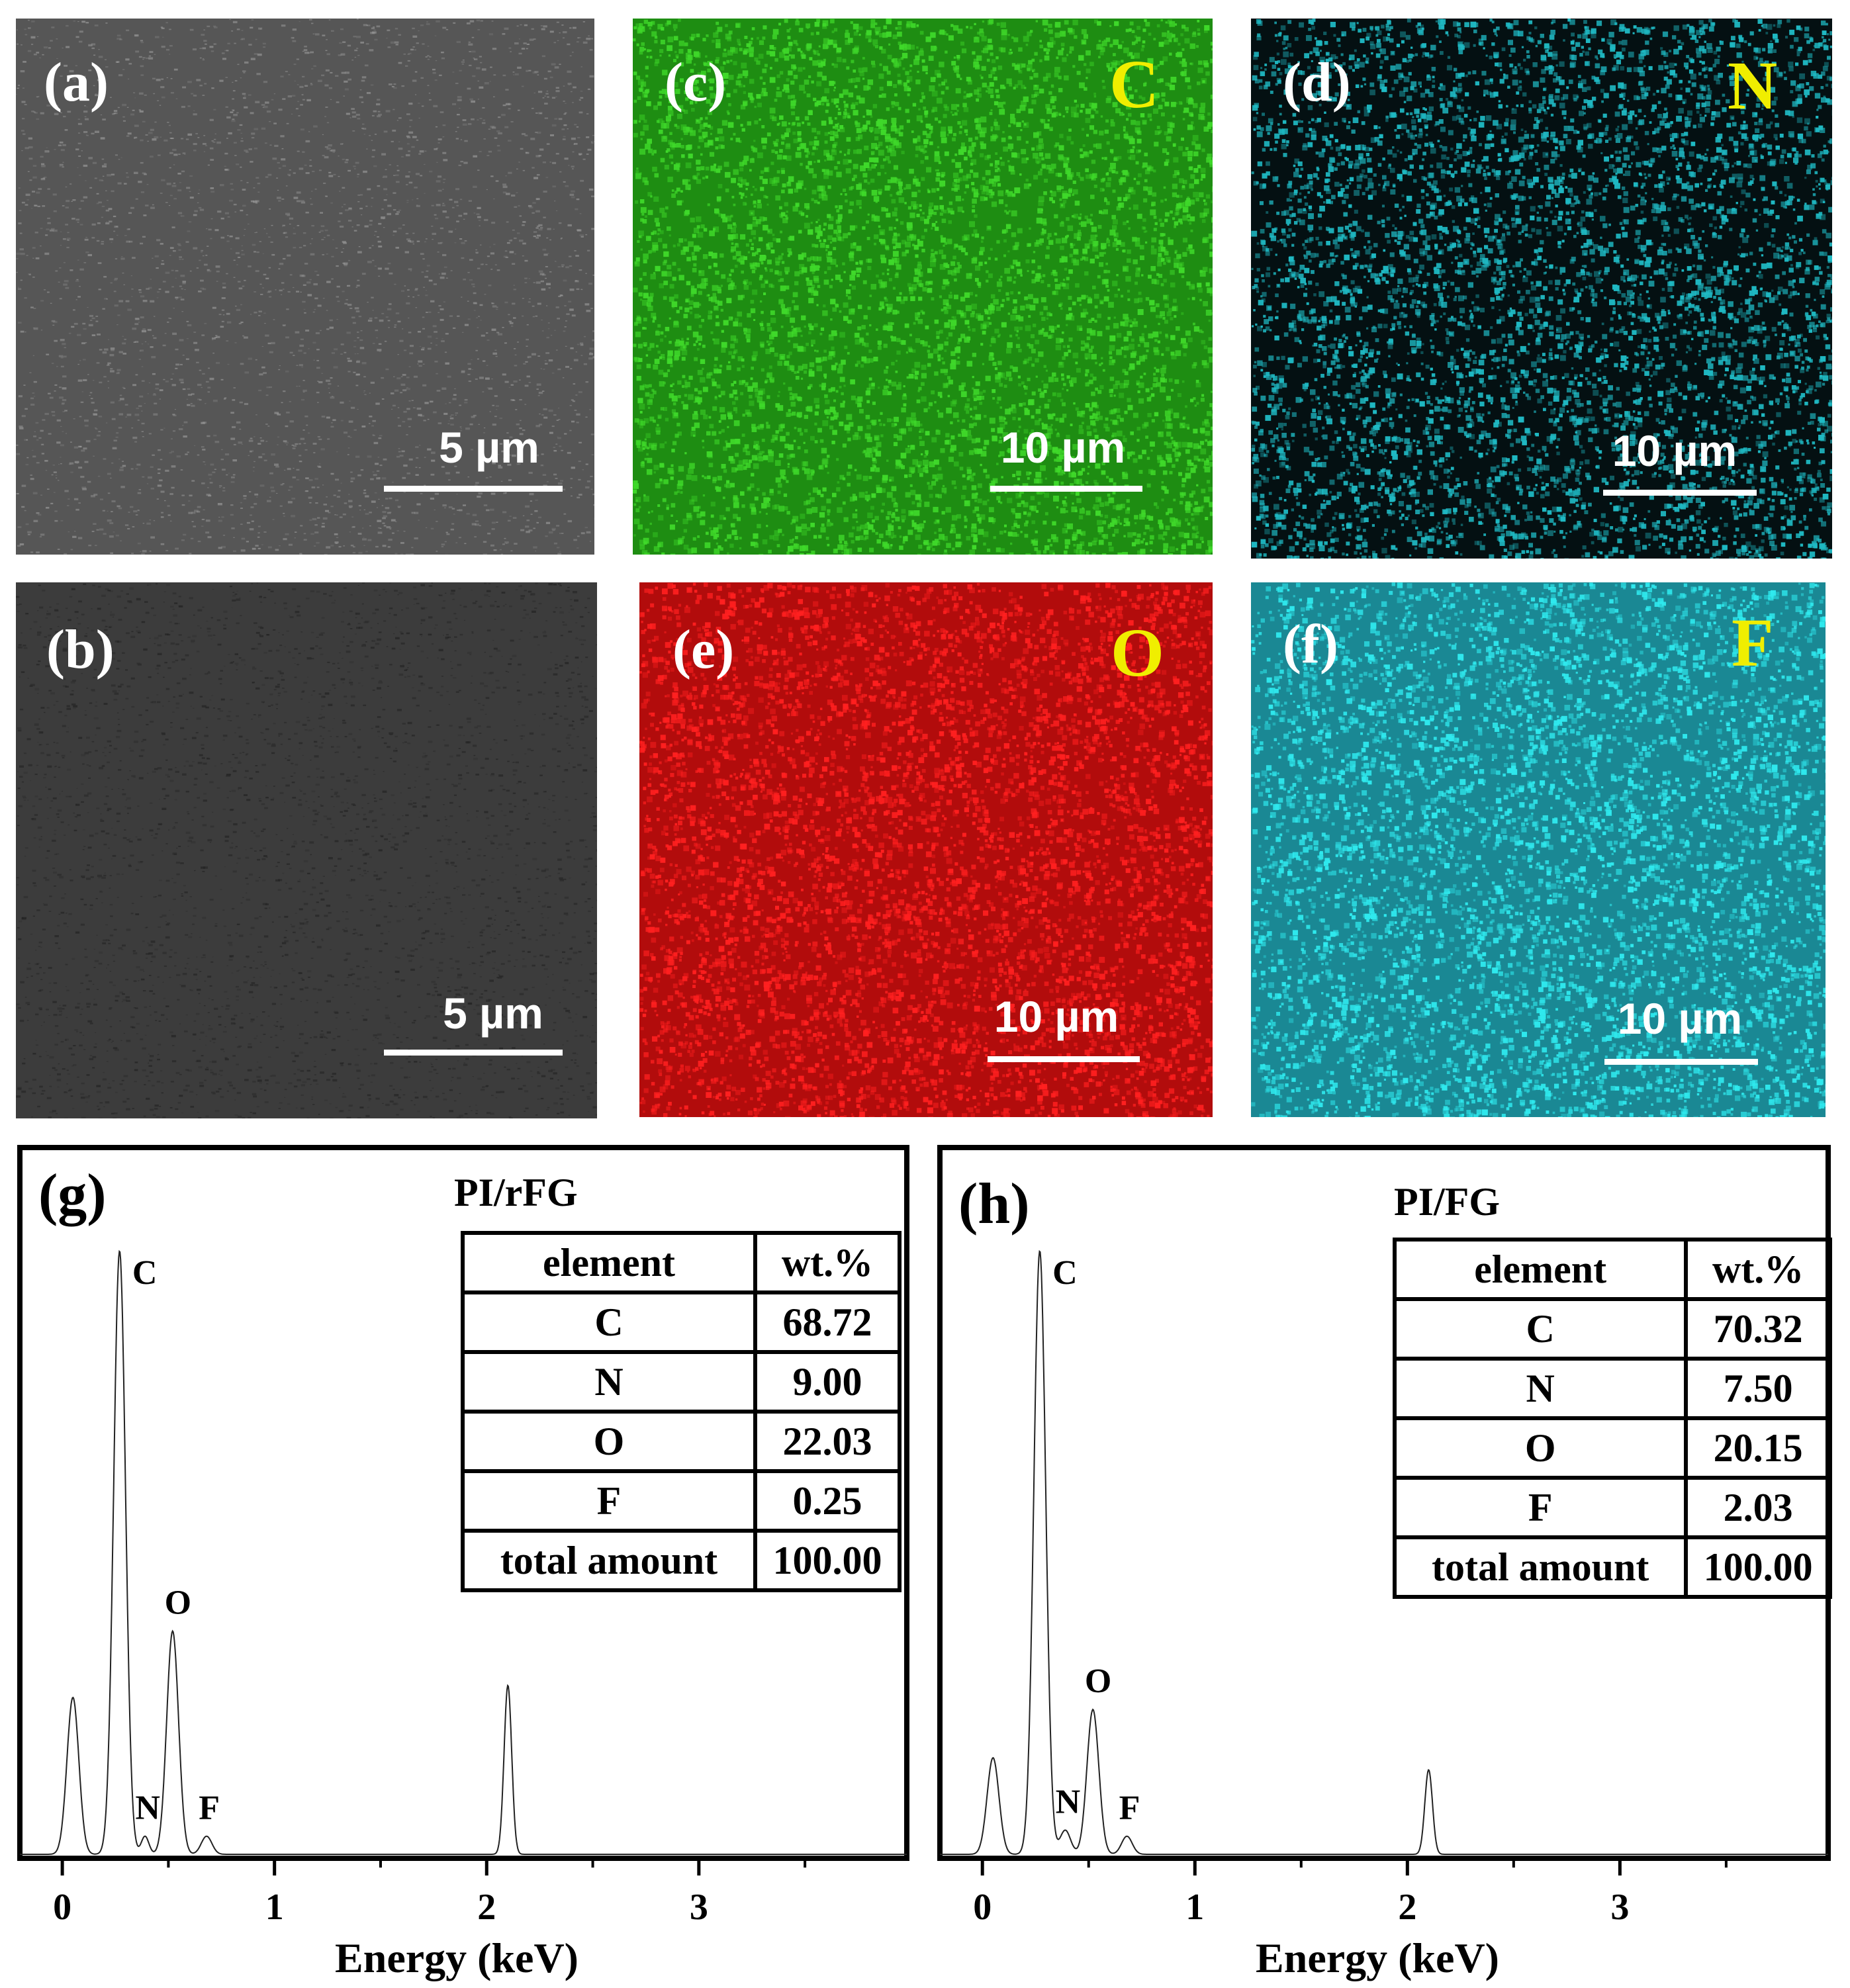 The width and height of the screenshot is (1850, 1988). I want to click on table-row: N 7.50, so click(1612, 1389).